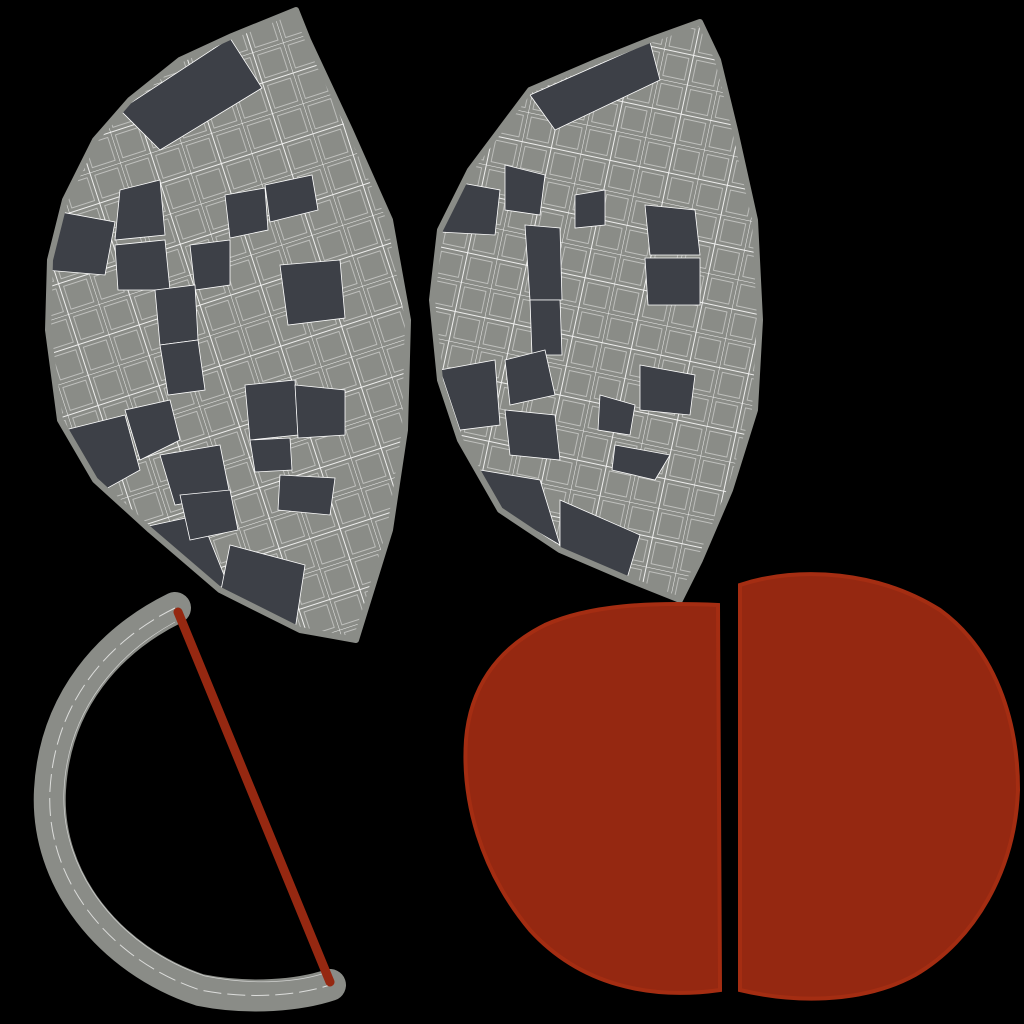  Describe the element at coordinates (593, 798) in the screenshot. I see `uv-island-red-disc-left` at that location.